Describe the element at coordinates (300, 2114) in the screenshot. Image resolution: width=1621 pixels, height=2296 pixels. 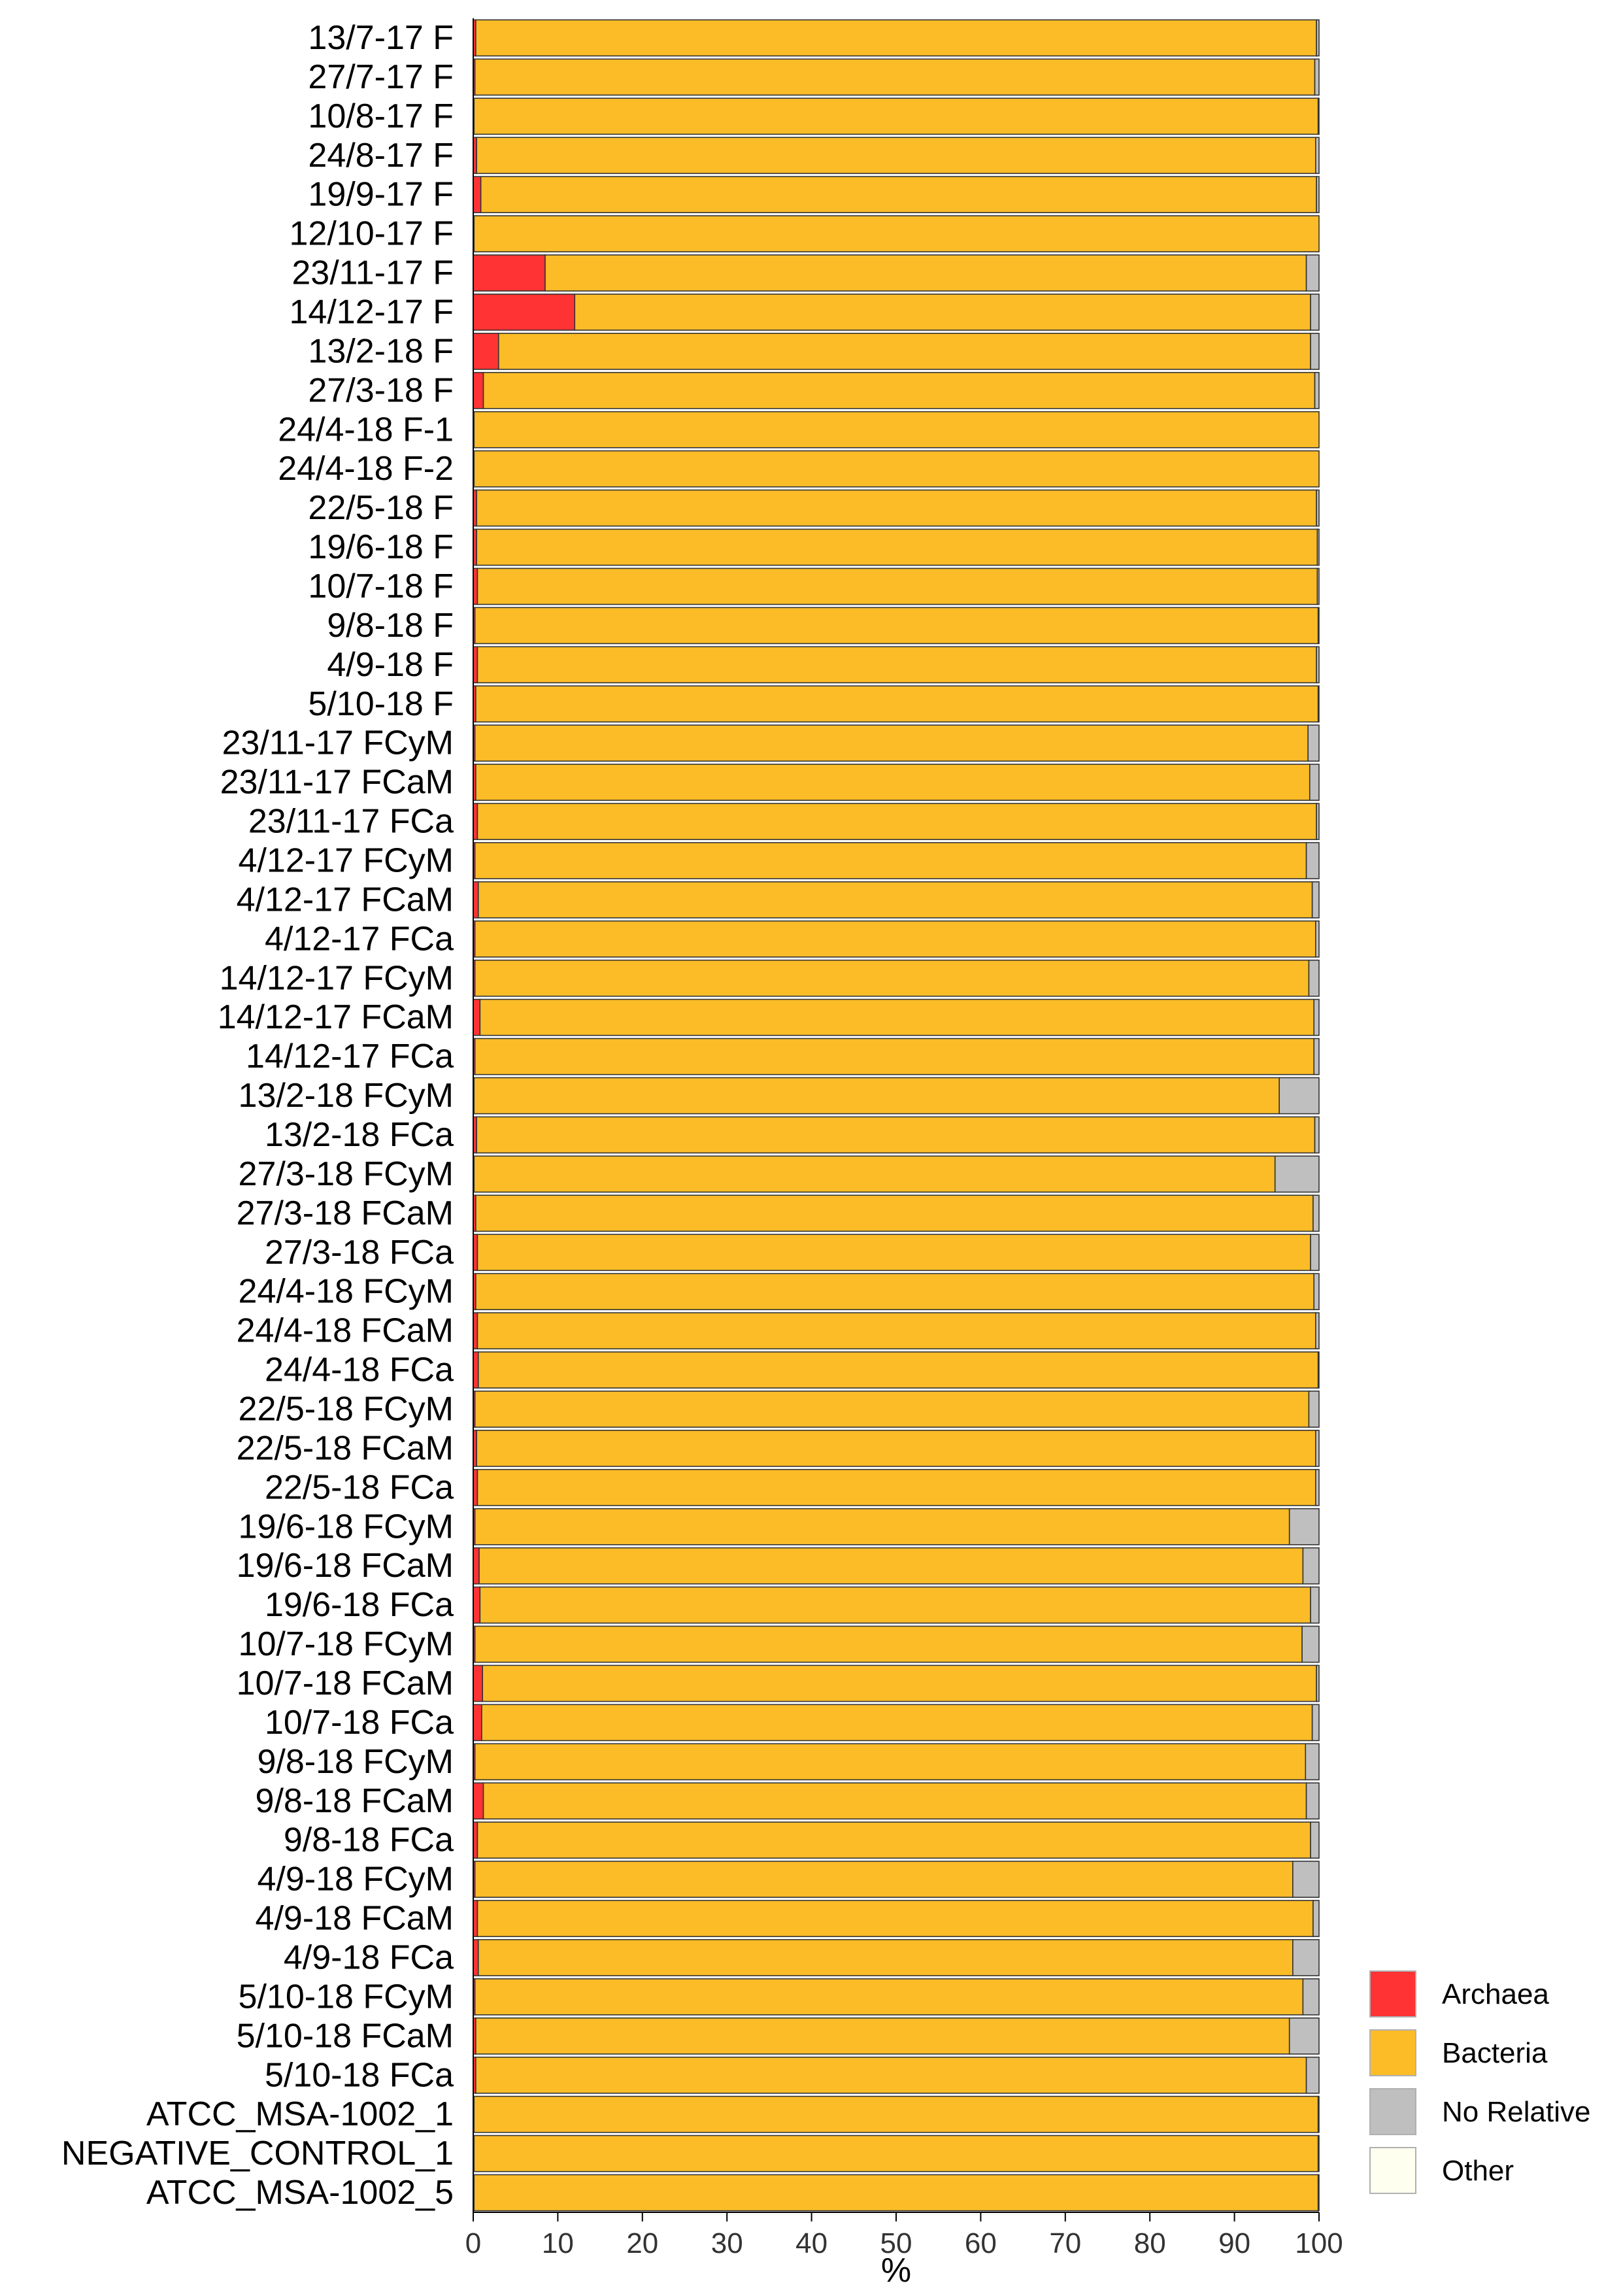
I see `category-label: ATCC_MSA-1002_1` at that location.